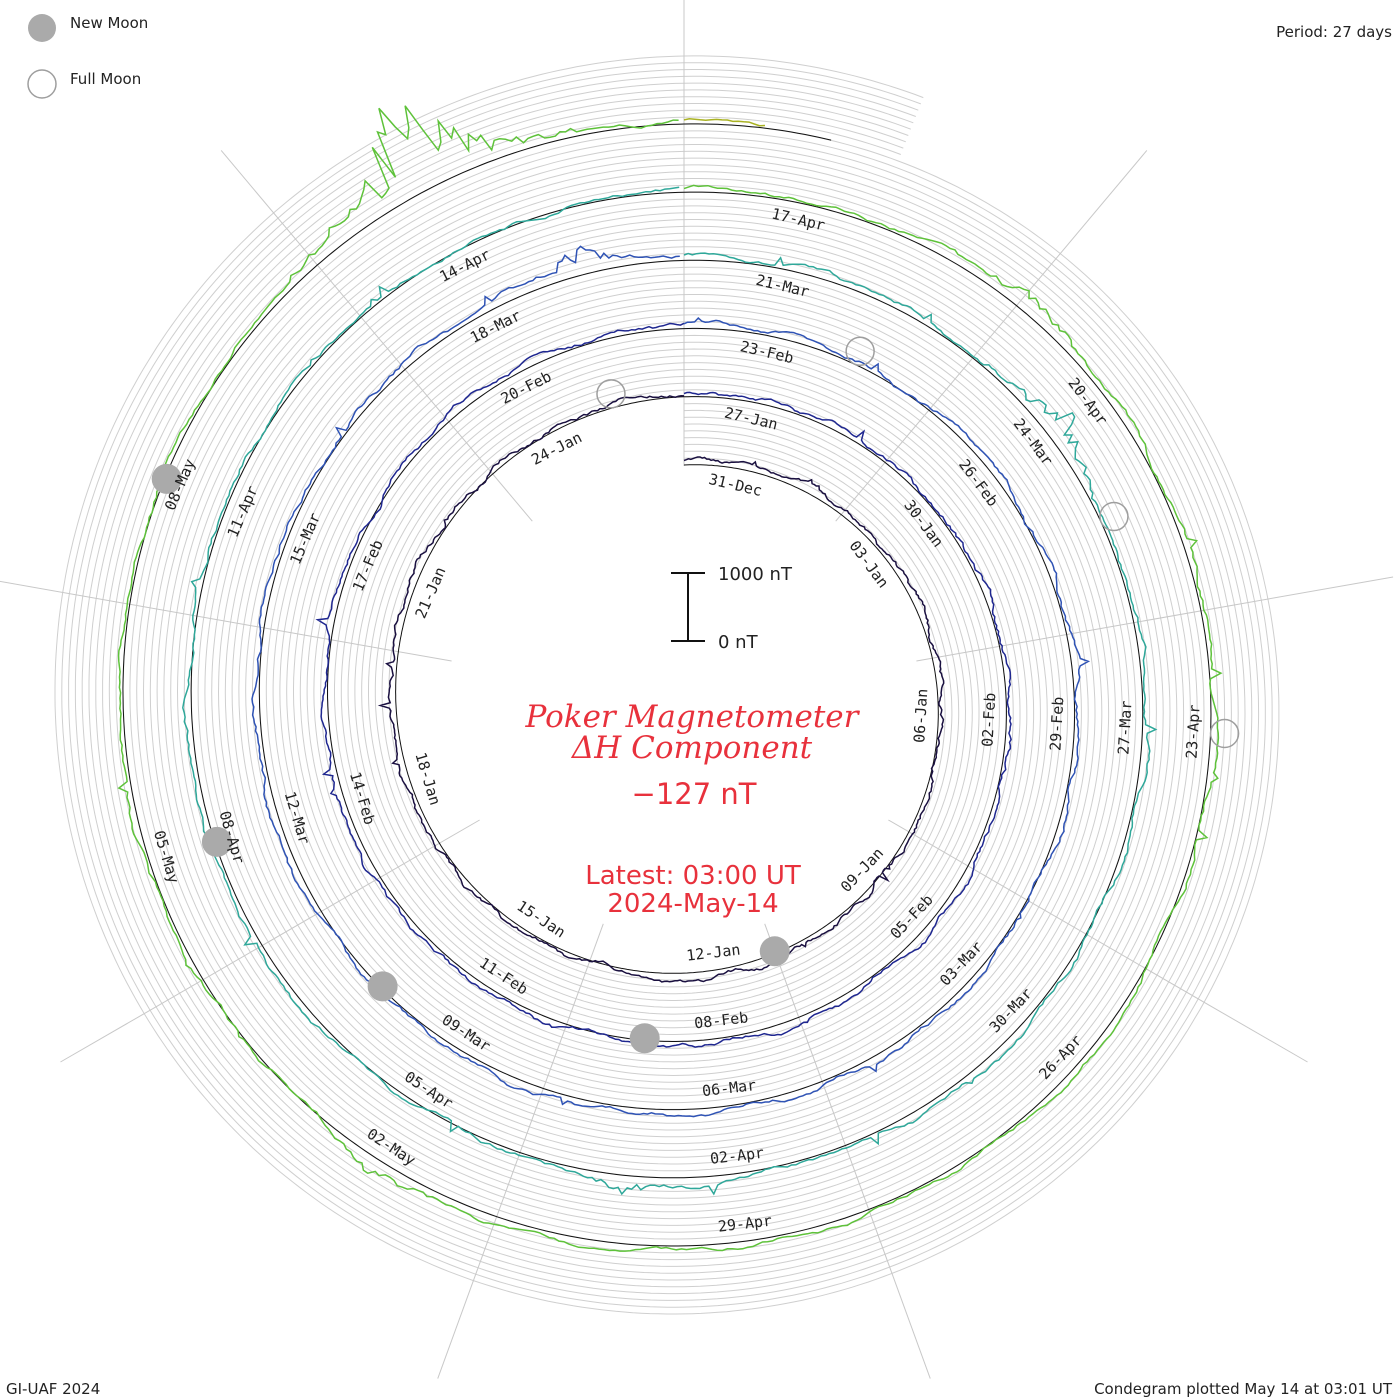  What do you see at coordinates (1060, 1057) in the screenshot?
I see `date-label: 26-Apr` at bounding box center [1060, 1057].